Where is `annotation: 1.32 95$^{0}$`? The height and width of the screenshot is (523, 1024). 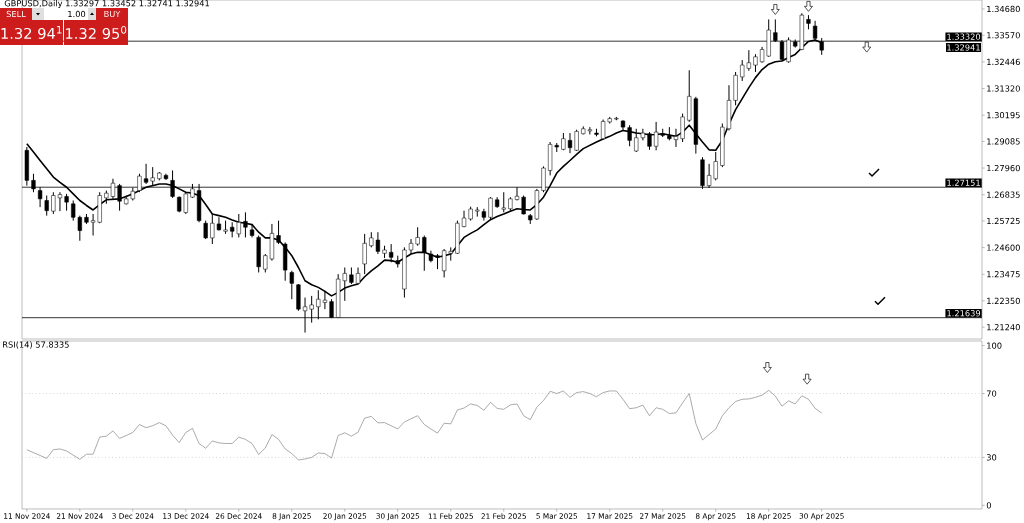
annotation: 1.32 95$^{0}$ is located at coordinates (96, 32).